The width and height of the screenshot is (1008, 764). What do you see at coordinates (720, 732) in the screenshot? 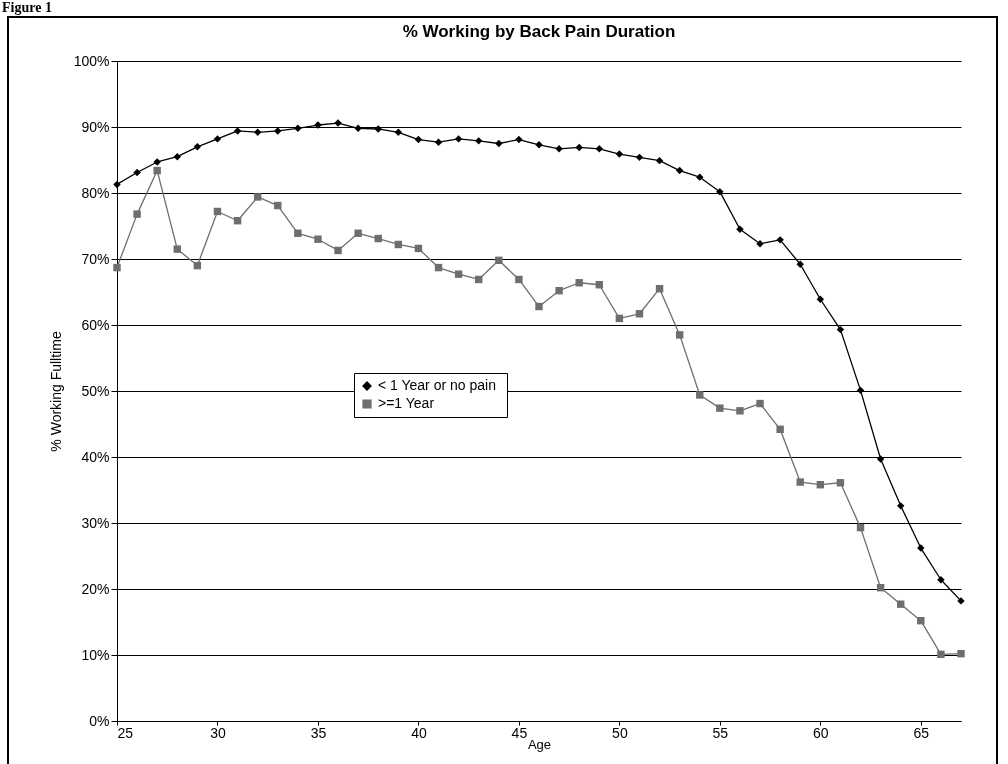
I see `x-tick-label: 55` at bounding box center [720, 732].